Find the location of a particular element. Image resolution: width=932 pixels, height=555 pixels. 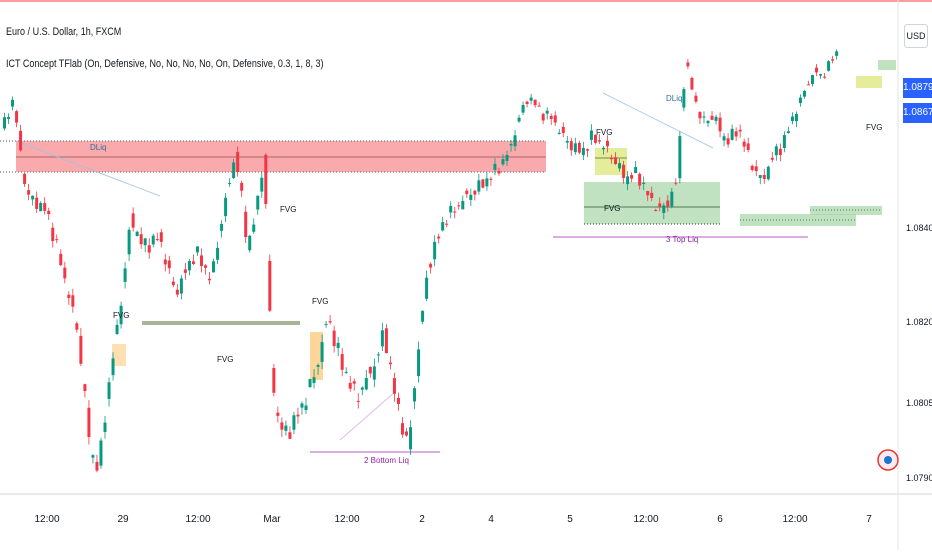

symbol-title: Euro / U.S. Dollar, 1h, FXCM is located at coordinates (64, 32).